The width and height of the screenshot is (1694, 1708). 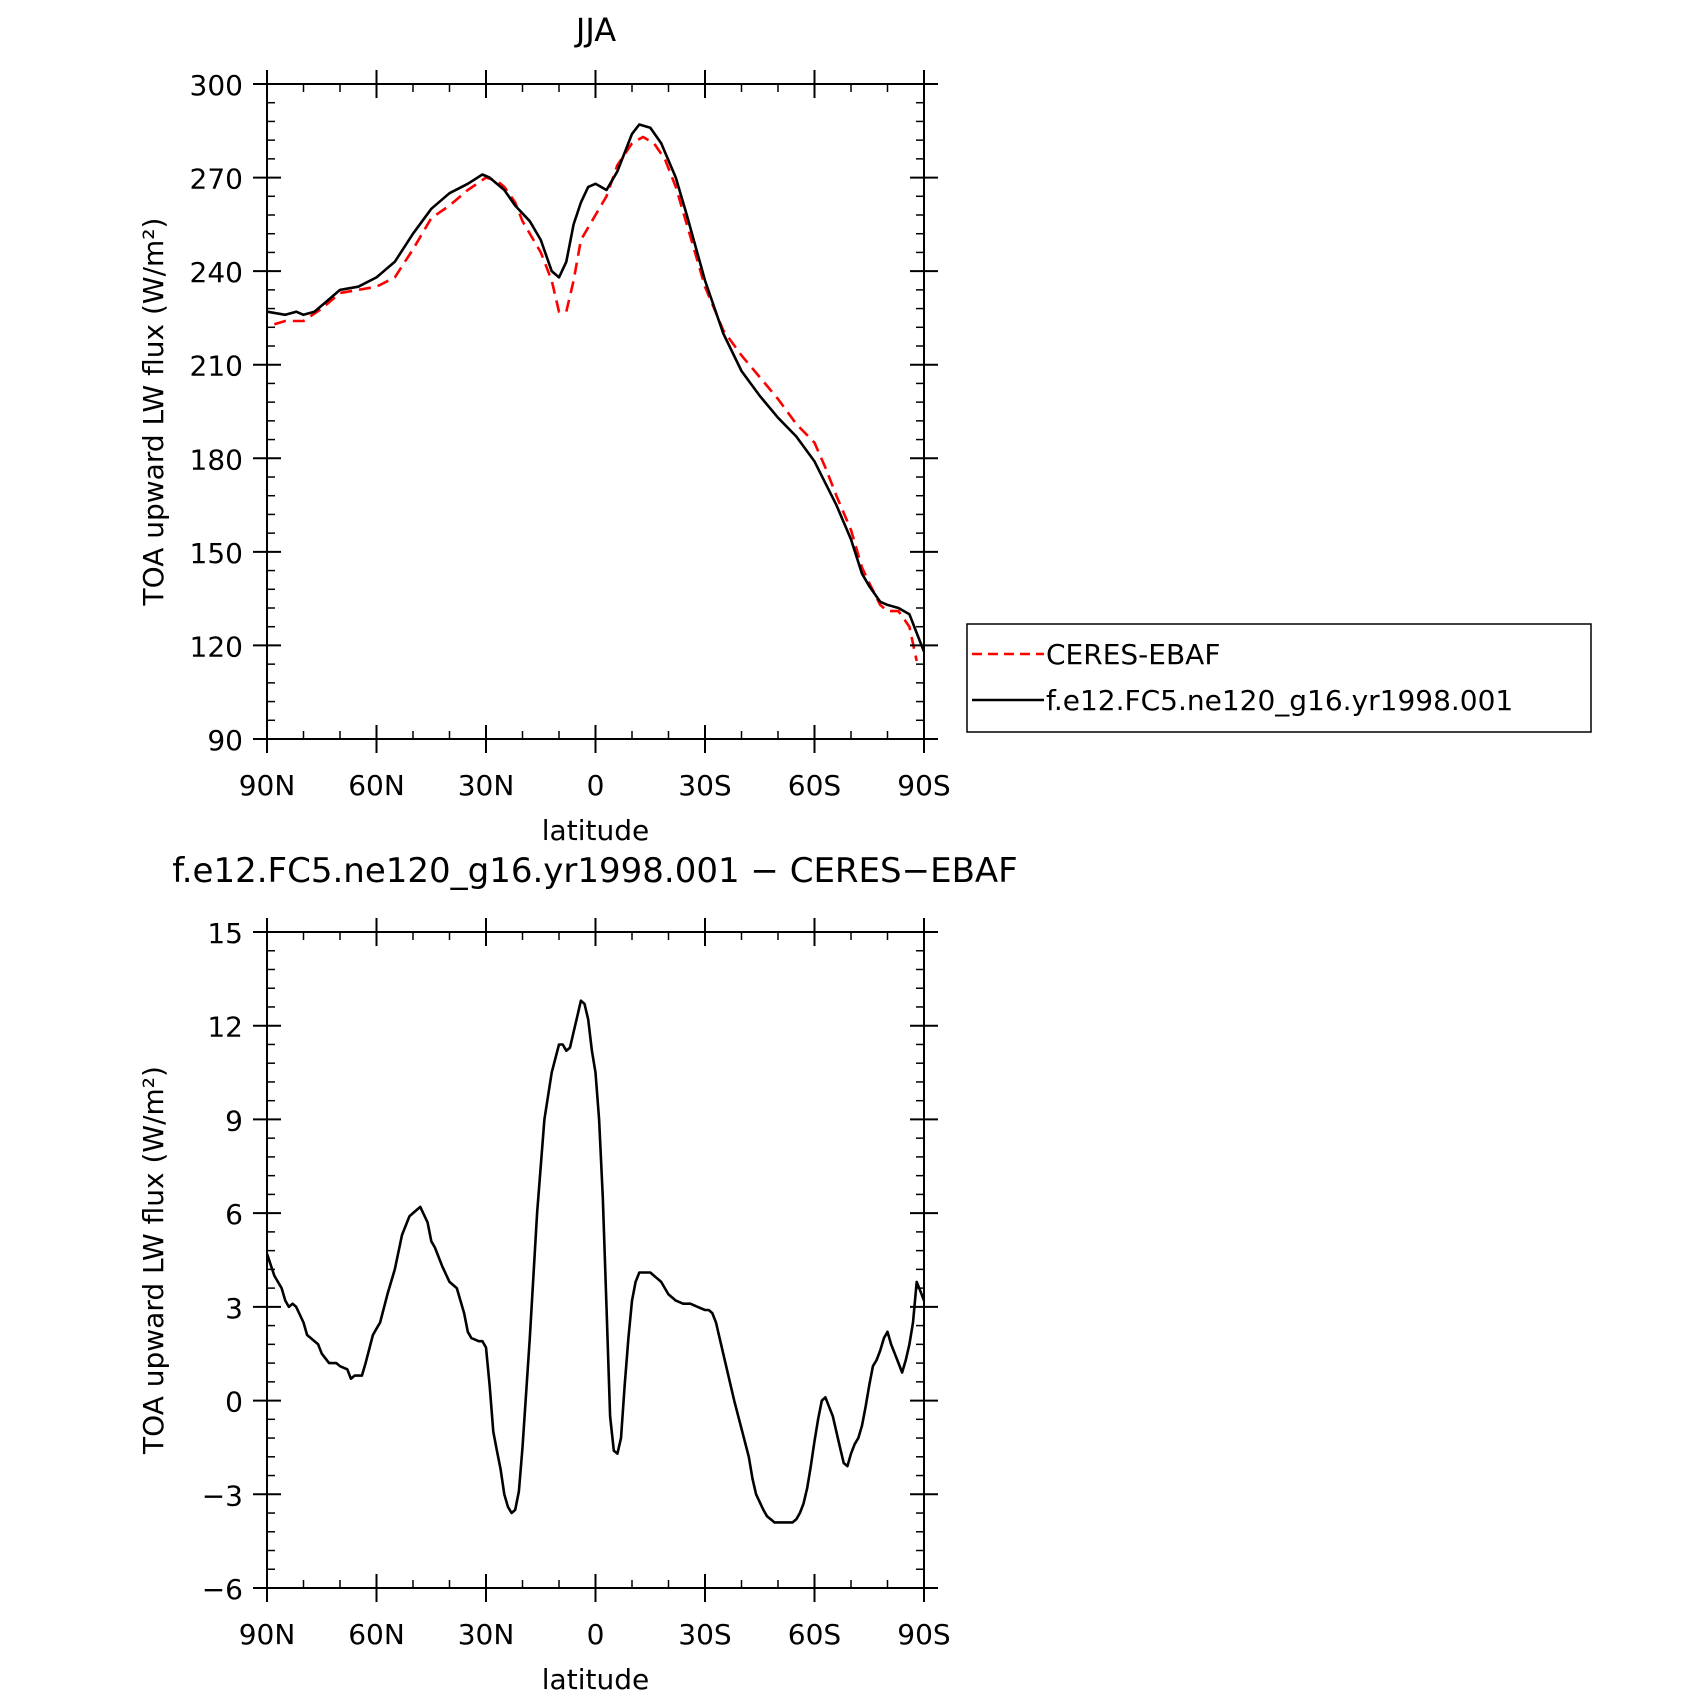 What do you see at coordinates (1279, 700) in the screenshot?
I see `legend-label-model: f.e12.FC5.ne120_g16.yr1998.001` at bounding box center [1279, 700].